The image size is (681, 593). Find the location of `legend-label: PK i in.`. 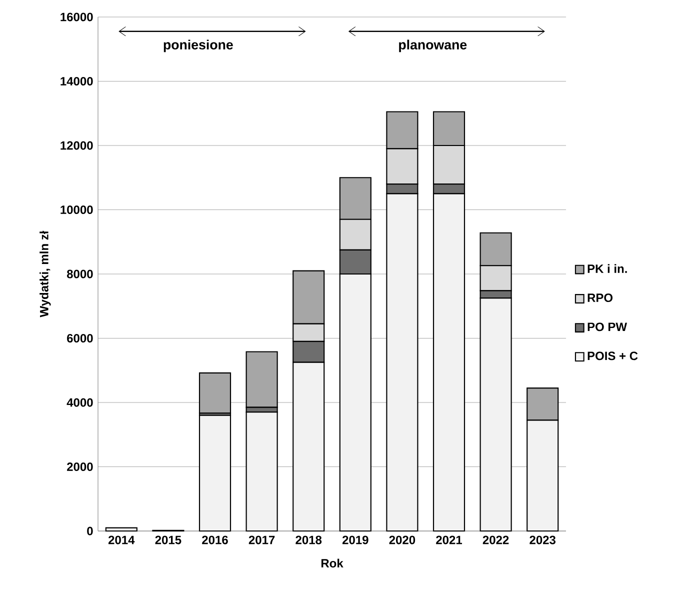

legend-label: PK i in. is located at coordinates (607, 268).